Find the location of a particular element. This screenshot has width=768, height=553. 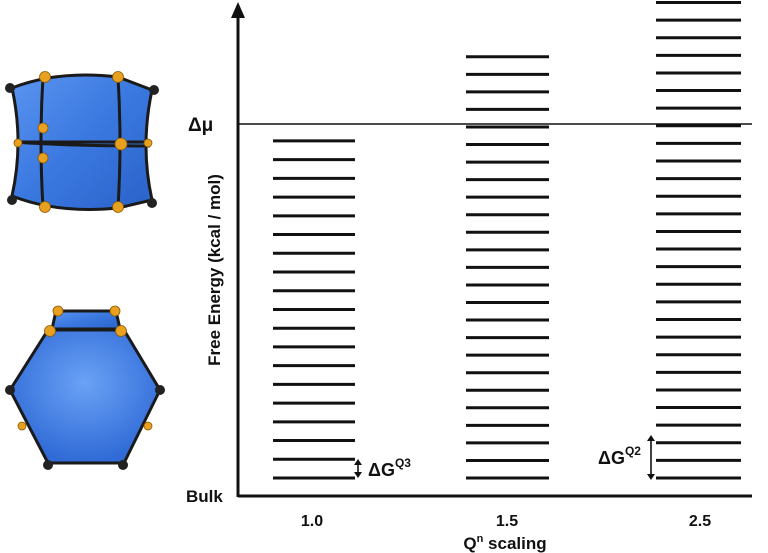

x-axis-label-main: Q is located at coordinates (469, 543).